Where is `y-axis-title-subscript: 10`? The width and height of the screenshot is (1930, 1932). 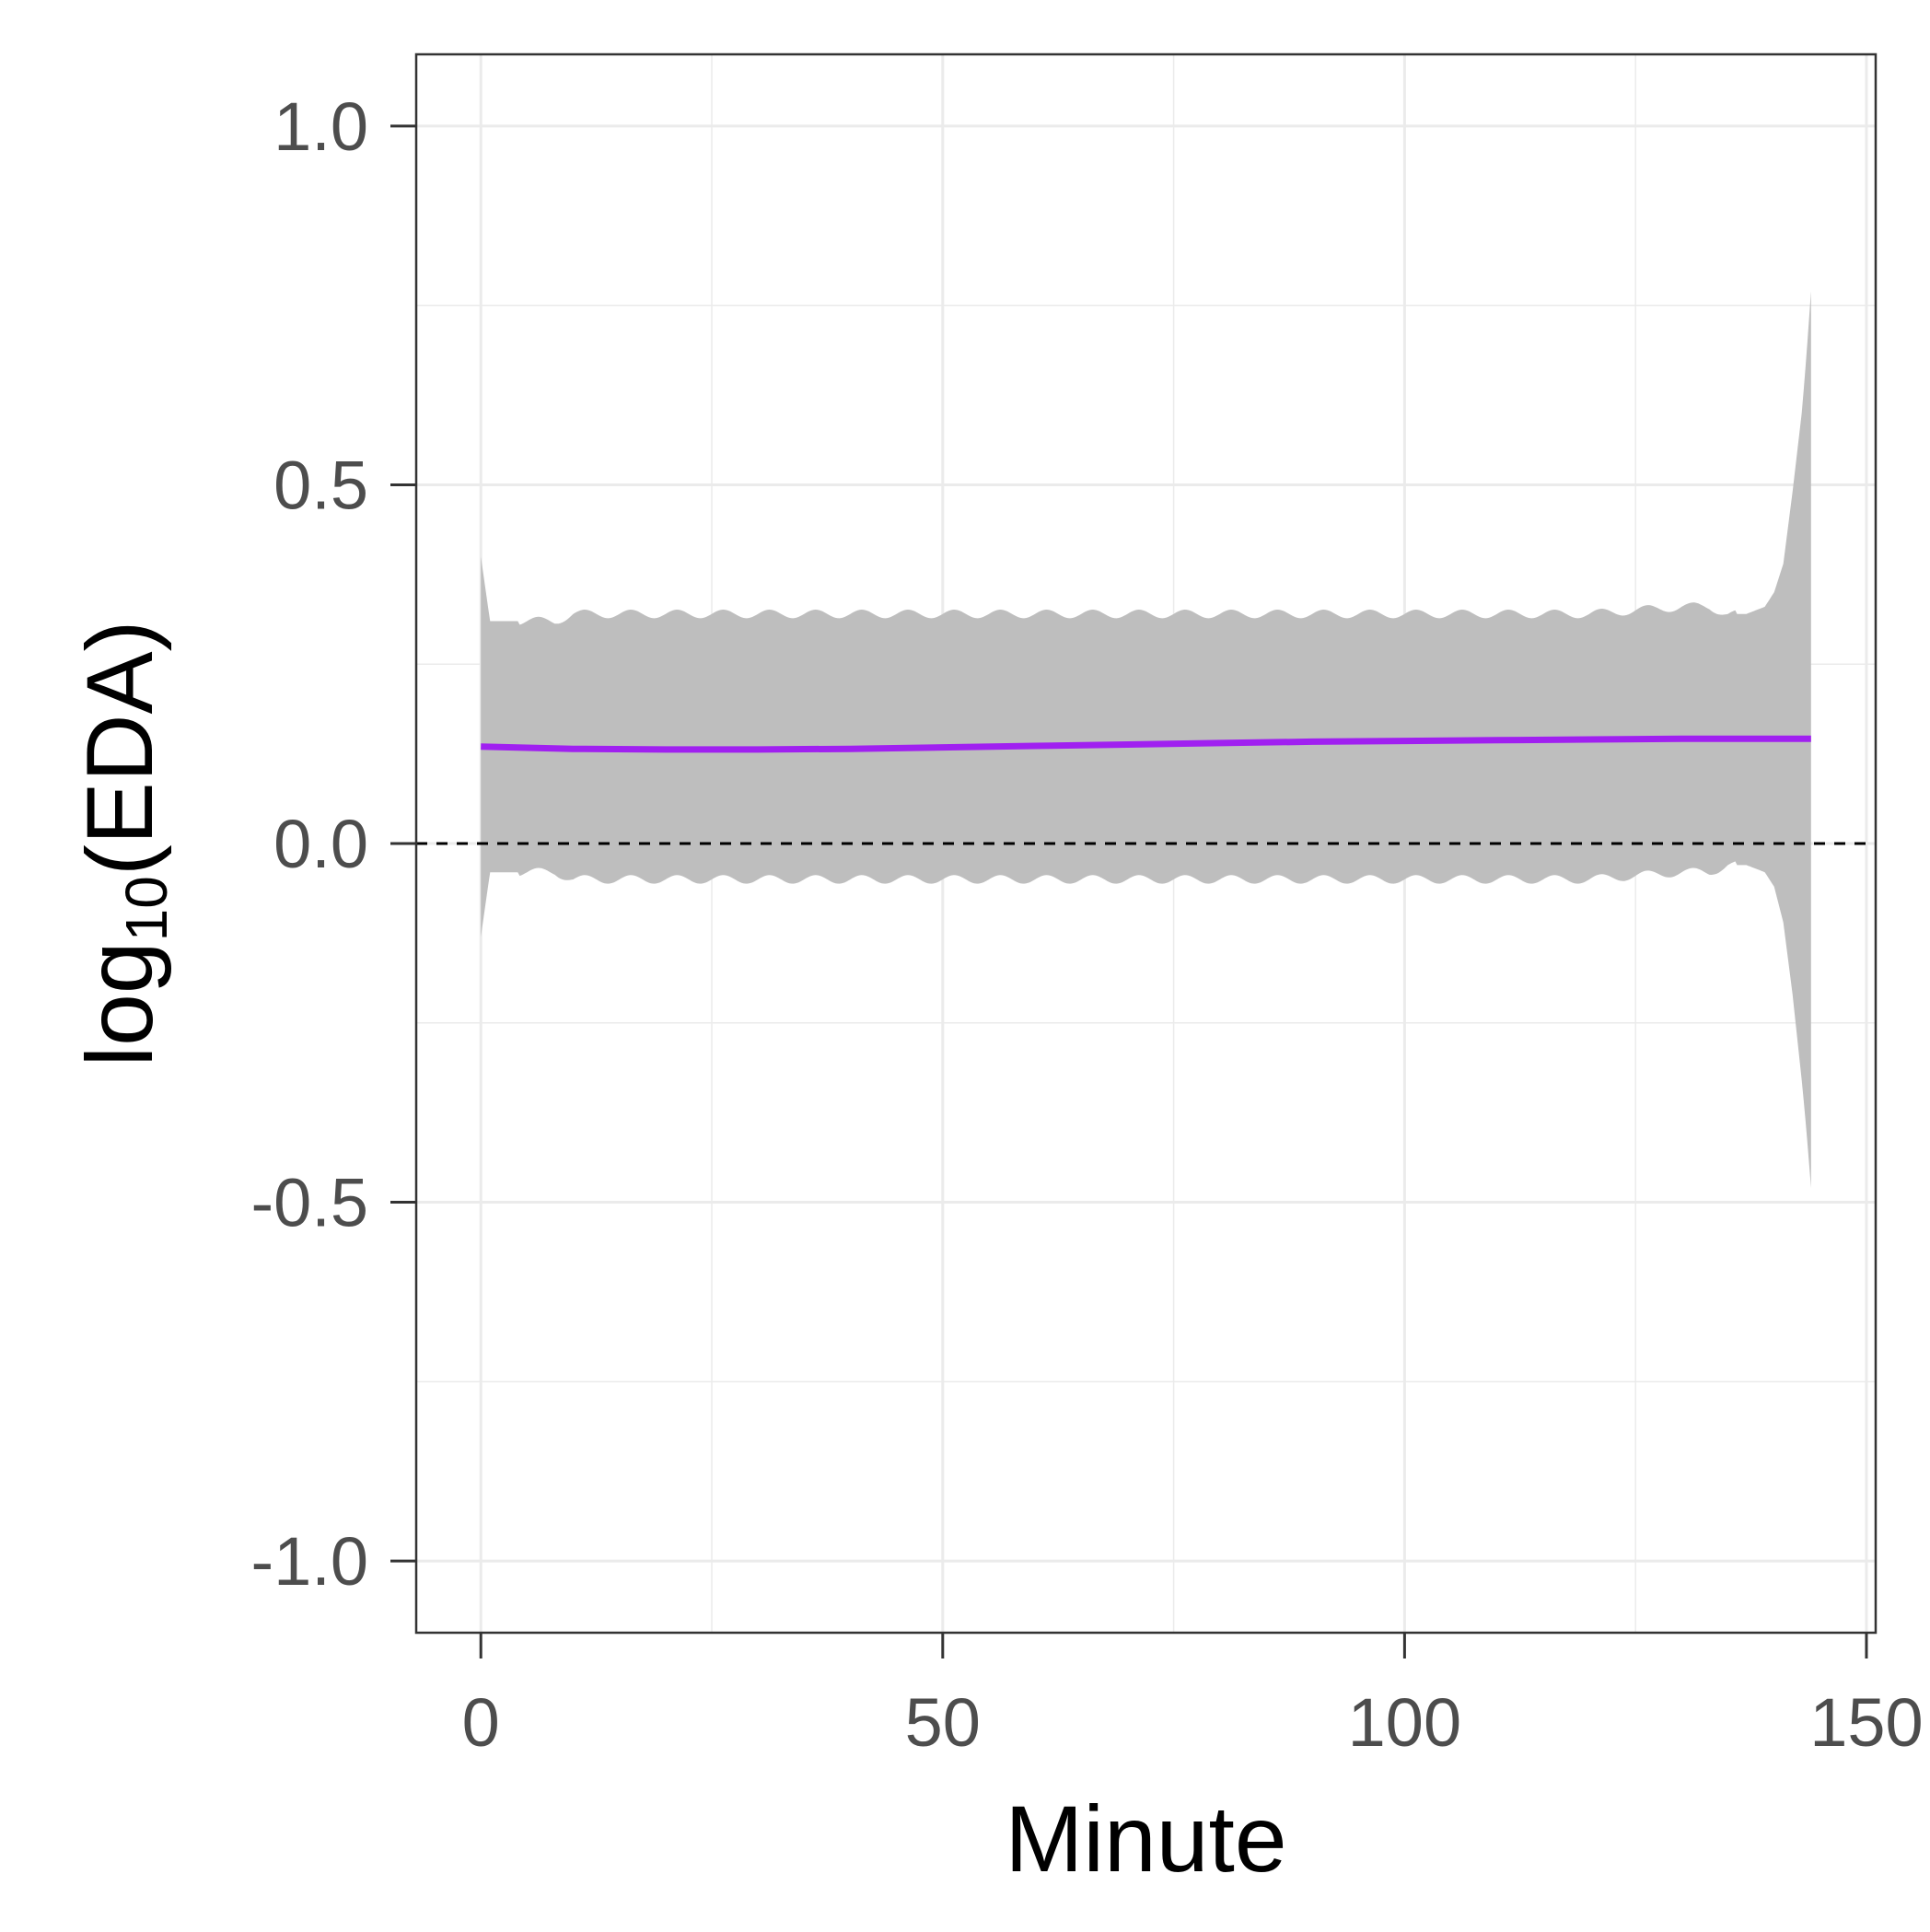 y-axis-title-subscript: 10 is located at coordinates (146, 908).